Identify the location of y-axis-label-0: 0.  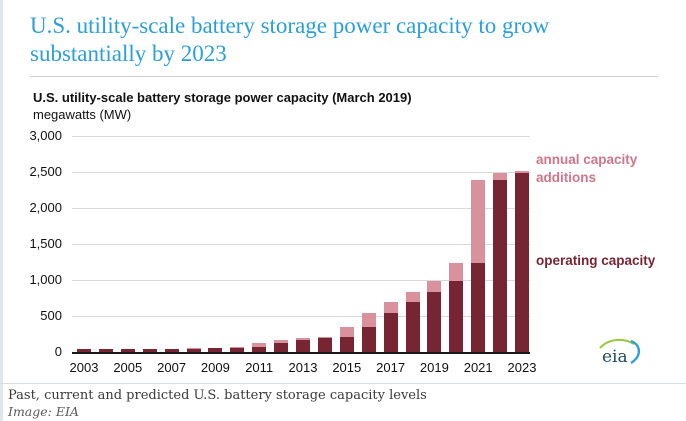
(58, 351).